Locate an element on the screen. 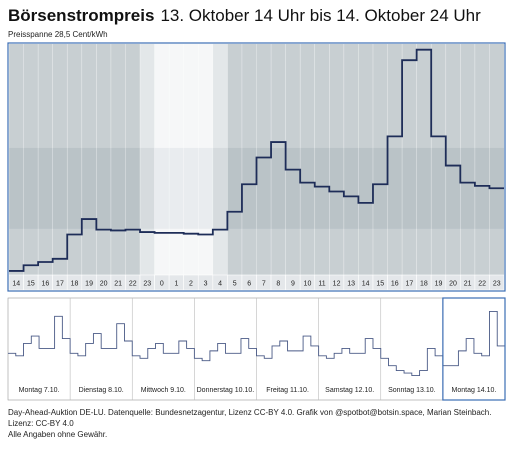 Image resolution: width=513 pixels, height=449 pixels. day-label: Donnerstag 10.10. is located at coordinates (226, 390).